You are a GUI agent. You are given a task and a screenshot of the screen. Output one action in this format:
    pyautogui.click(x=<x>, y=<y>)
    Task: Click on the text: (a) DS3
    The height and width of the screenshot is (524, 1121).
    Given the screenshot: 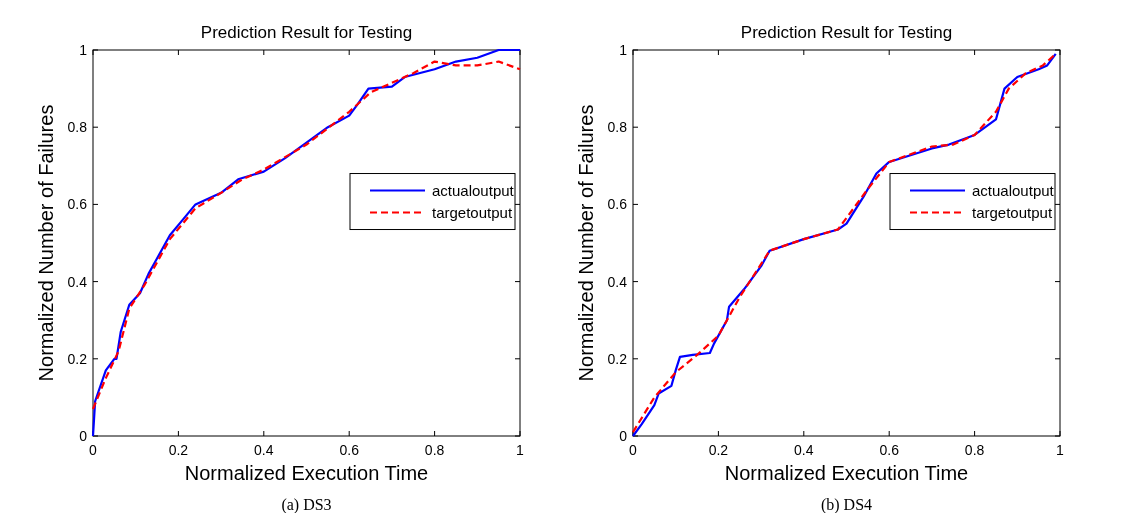 What is the action you would take?
    pyautogui.click(x=306, y=505)
    